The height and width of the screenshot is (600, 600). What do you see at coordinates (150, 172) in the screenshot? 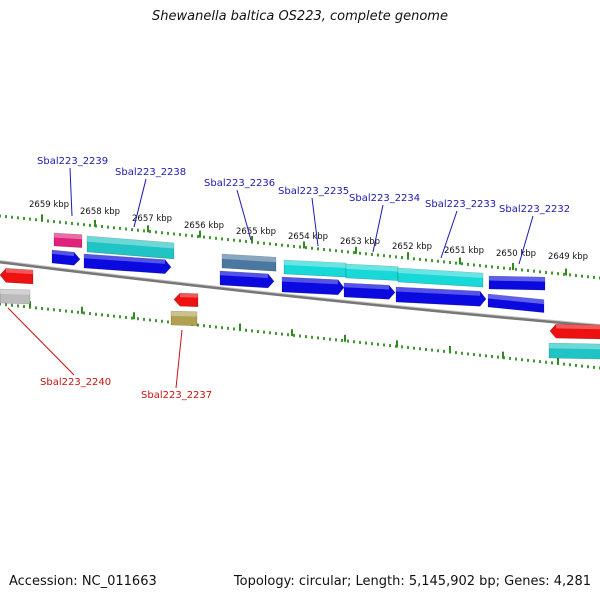
I see `gene-label: Sbal223_2238` at bounding box center [150, 172].